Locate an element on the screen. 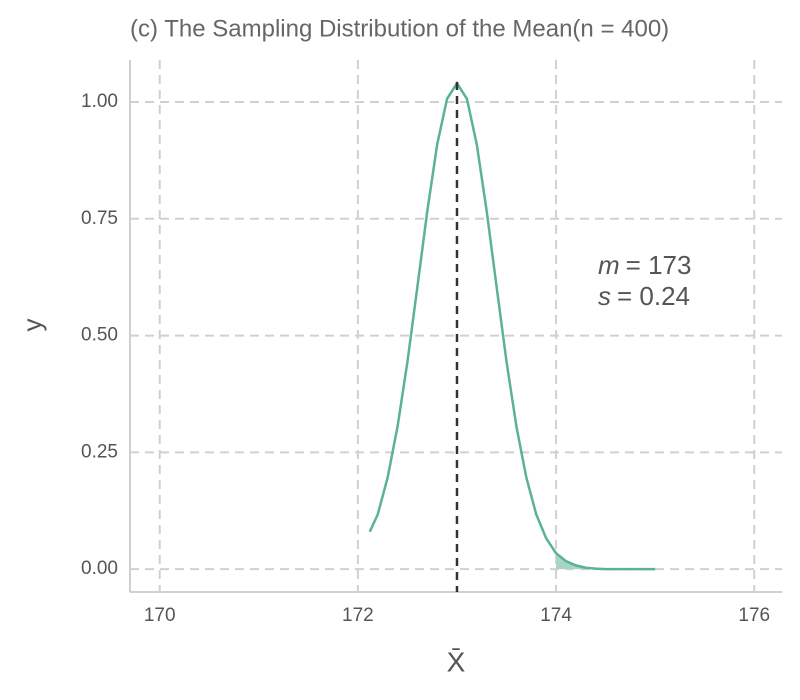 The height and width of the screenshot is (700, 800). x-tick-label: 176 is located at coordinates (754, 615).